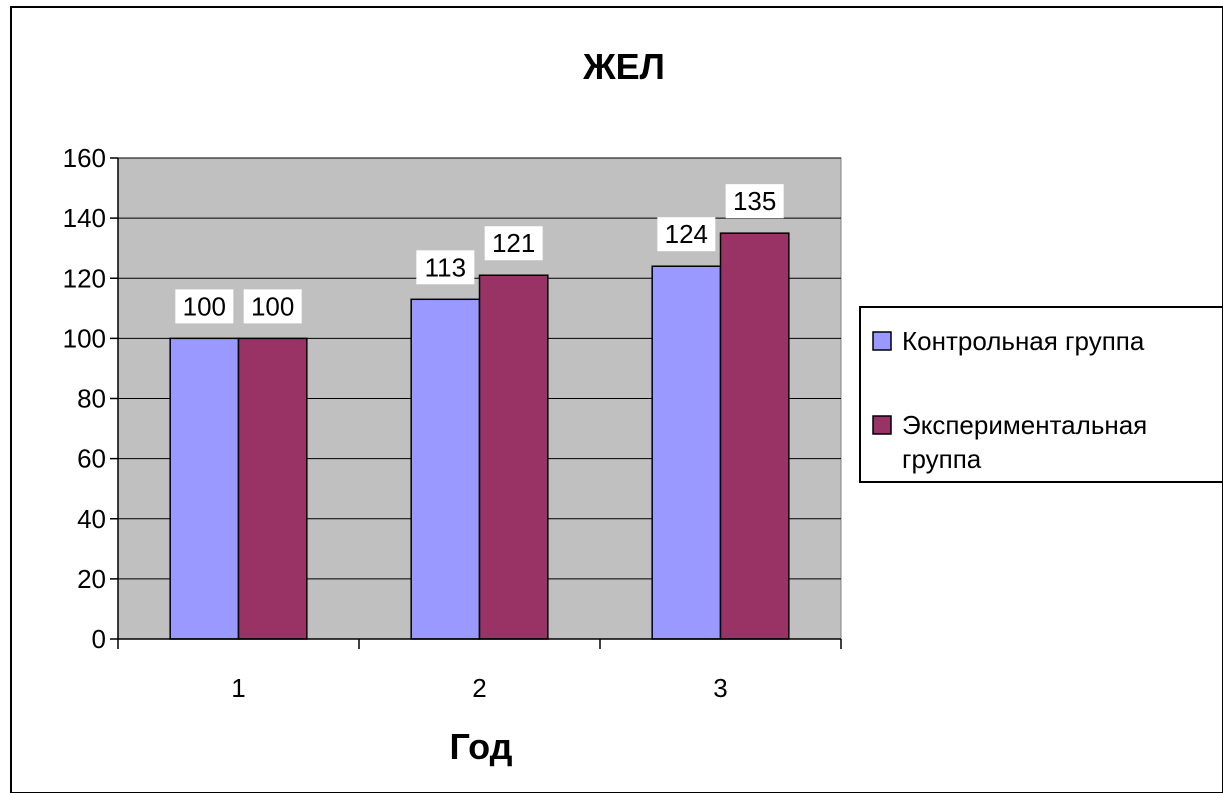  What do you see at coordinates (1024, 425) in the screenshot?
I see `legend-label-experimental-line1: Экспериментальная` at bounding box center [1024, 425].